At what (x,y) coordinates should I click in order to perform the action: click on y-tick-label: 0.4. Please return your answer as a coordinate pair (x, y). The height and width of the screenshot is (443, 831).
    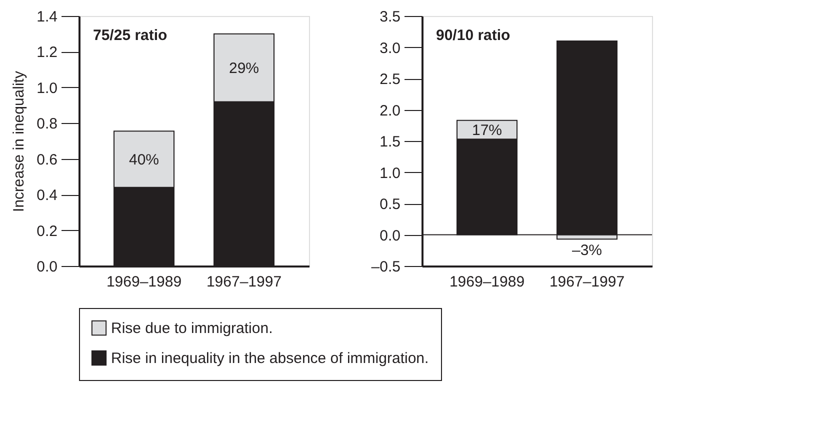
    Looking at the image, I should click on (47, 195).